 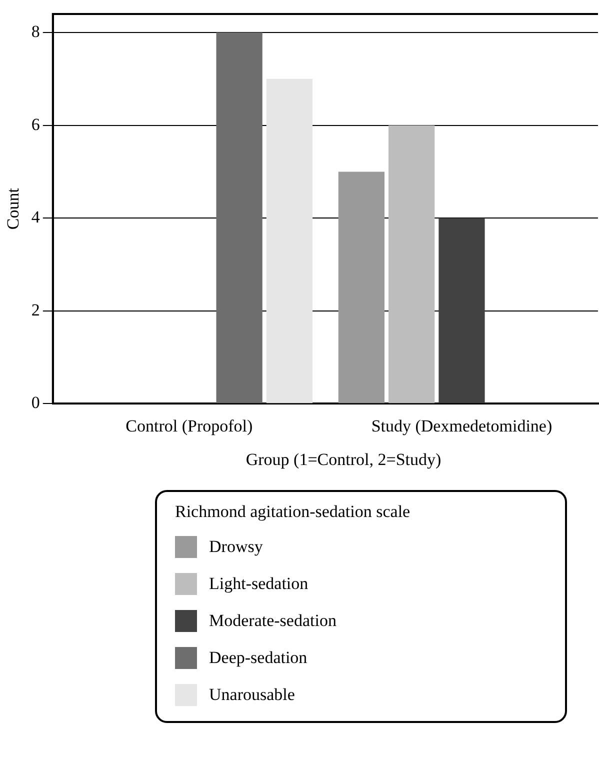 I want to click on x-axis-title: Group (1=Control, 2=Study), so click(x=343, y=460).